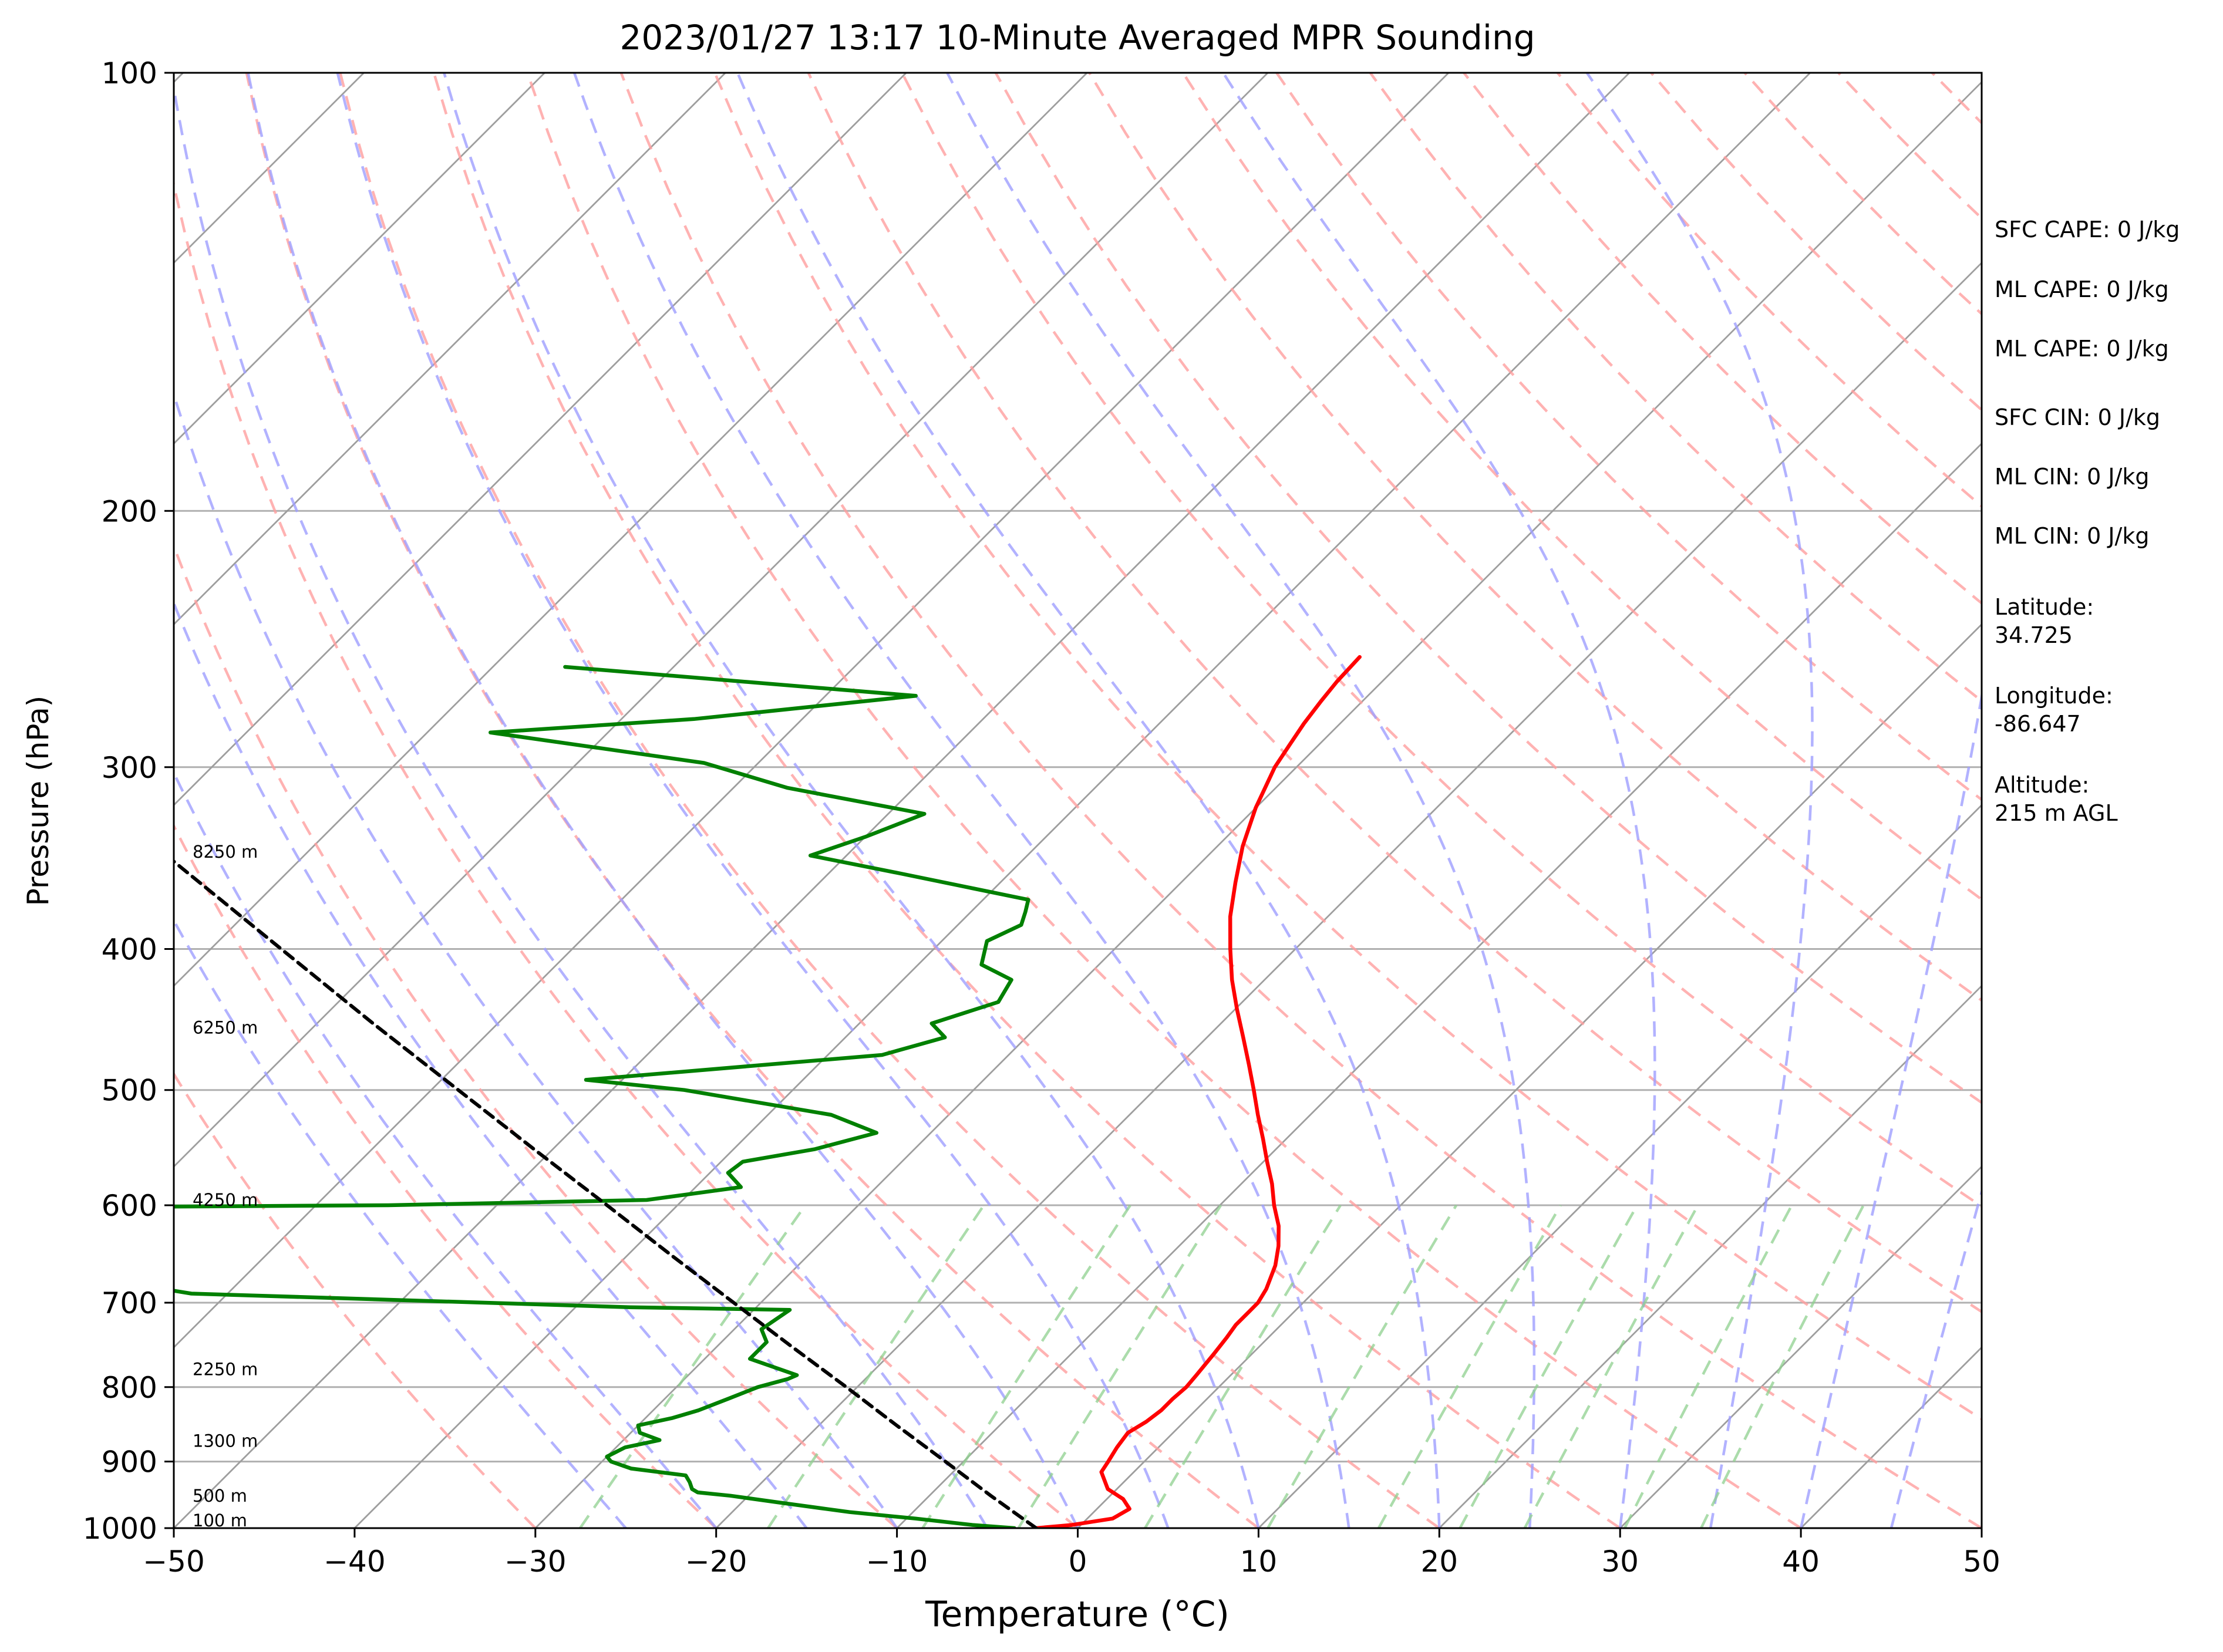 Image resolution: width=2223 pixels, height=1652 pixels. What do you see at coordinates (129, 1091) in the screenshot?
I see `y-tick-label: 500` at bounding box center [129, 1091].